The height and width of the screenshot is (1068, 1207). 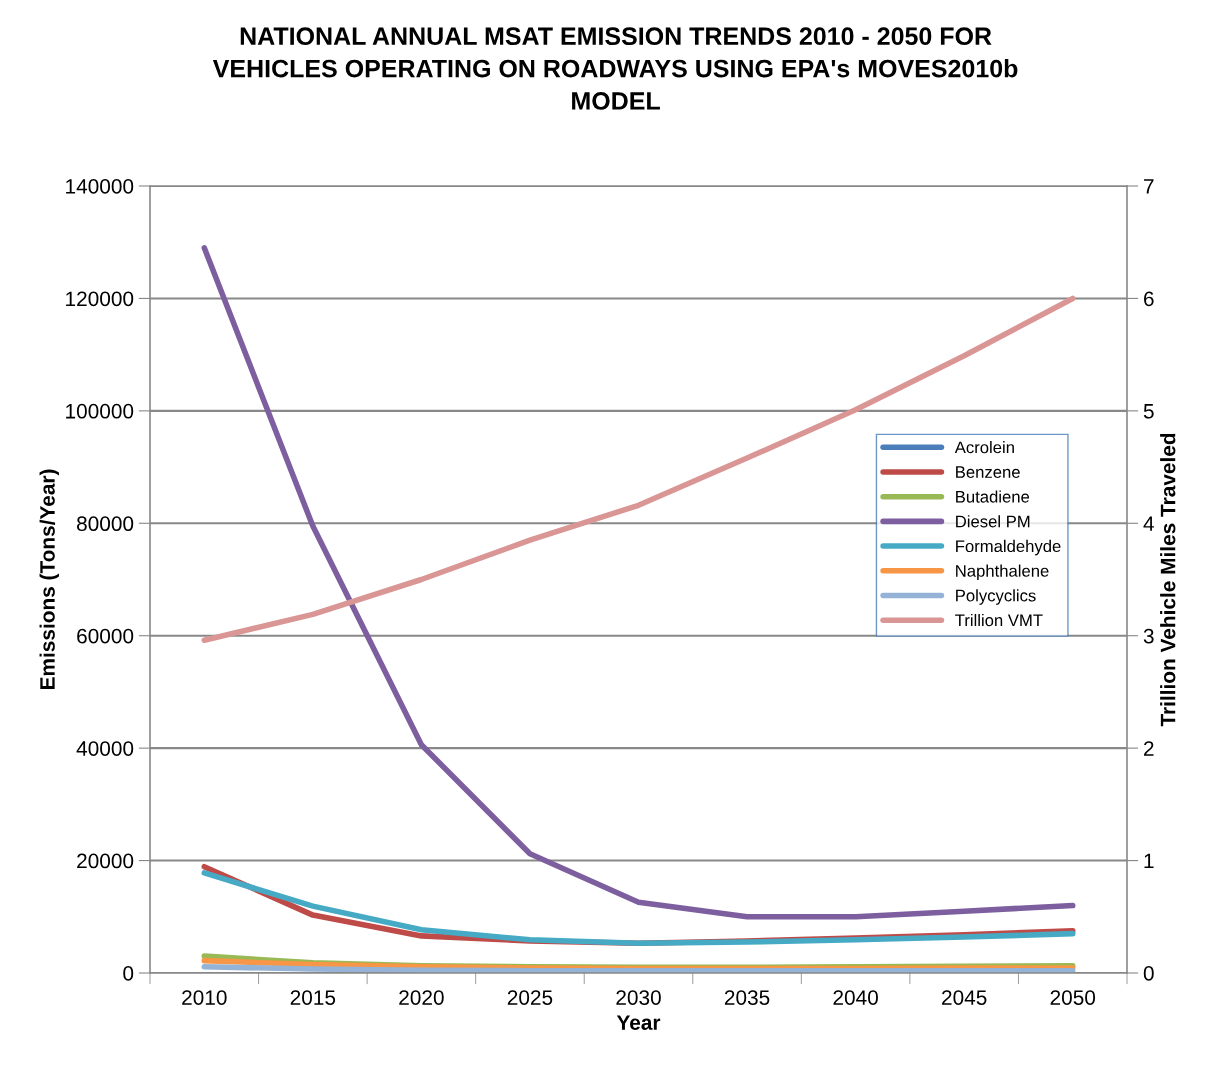 What do you see at coordinates (1148, 973) in the screenshot?
I see `y2-tick-label: 0` at bounding box center [1148, 973].